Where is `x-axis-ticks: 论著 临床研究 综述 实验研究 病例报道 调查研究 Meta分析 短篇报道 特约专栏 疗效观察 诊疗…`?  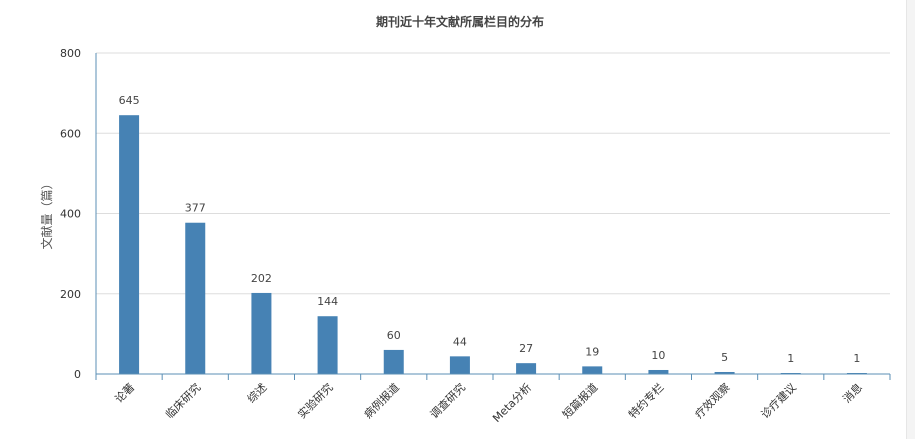
x-axis-ticks: 论著 临床研究 综述 实验研究 病例报道 调查研究 Meta分析 短篇报道 特约专栏 疗效观察 诊疗… is located at coordinates (488, 402).